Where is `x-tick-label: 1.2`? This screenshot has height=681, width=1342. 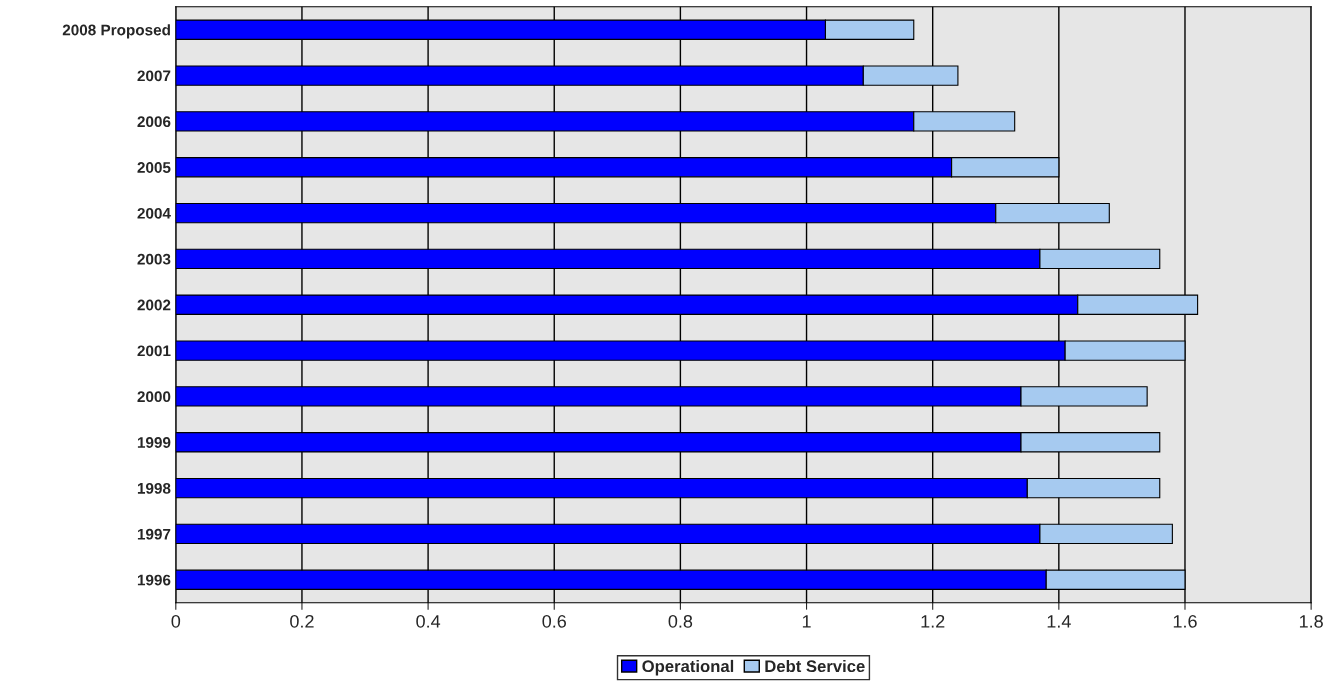
x-tick-label: 1.2 is located at coordinates (933, 621).